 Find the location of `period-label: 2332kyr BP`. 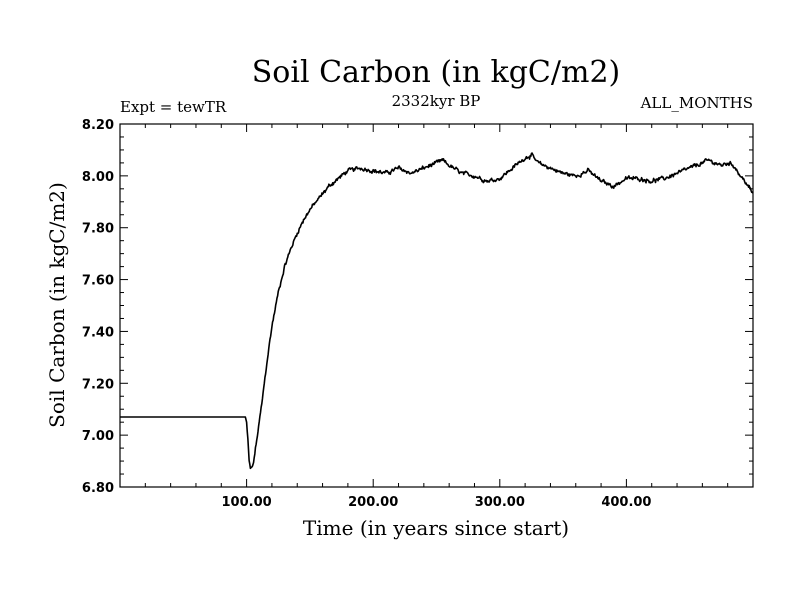

period-label: 2332kyr BP is located at coordinates (436, 101).